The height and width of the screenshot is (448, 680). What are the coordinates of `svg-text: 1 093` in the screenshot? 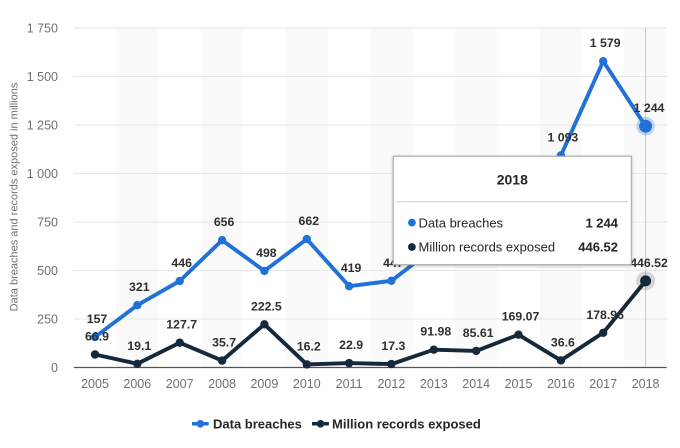 It's located at (563, 138).